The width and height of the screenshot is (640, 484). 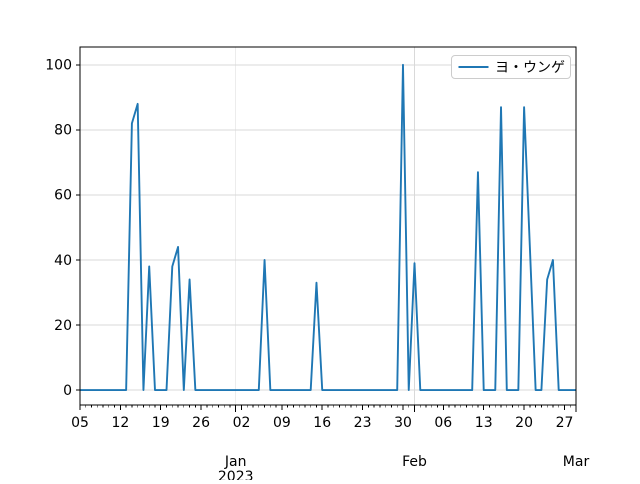 What do you see at coordinates (282, 423) in the screenshot?
I see `x-tick-label: 09` at bounding box center [282, 423].